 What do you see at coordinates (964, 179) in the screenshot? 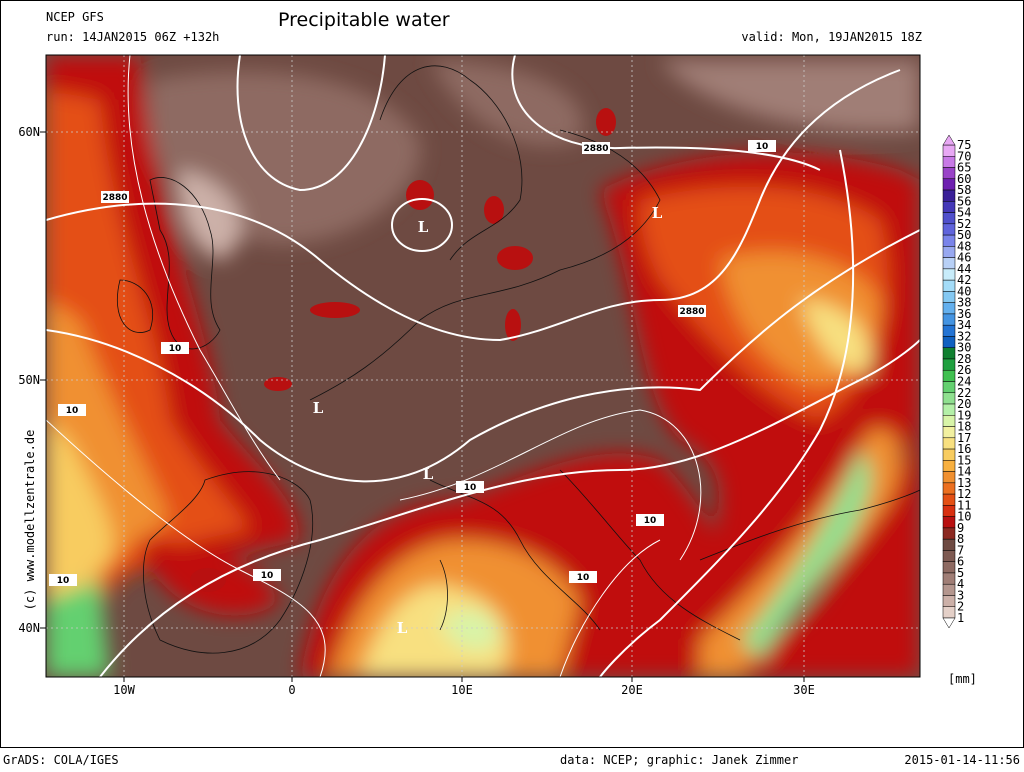
I see `colorbar-label: 60` at bounding box center [964, 179].